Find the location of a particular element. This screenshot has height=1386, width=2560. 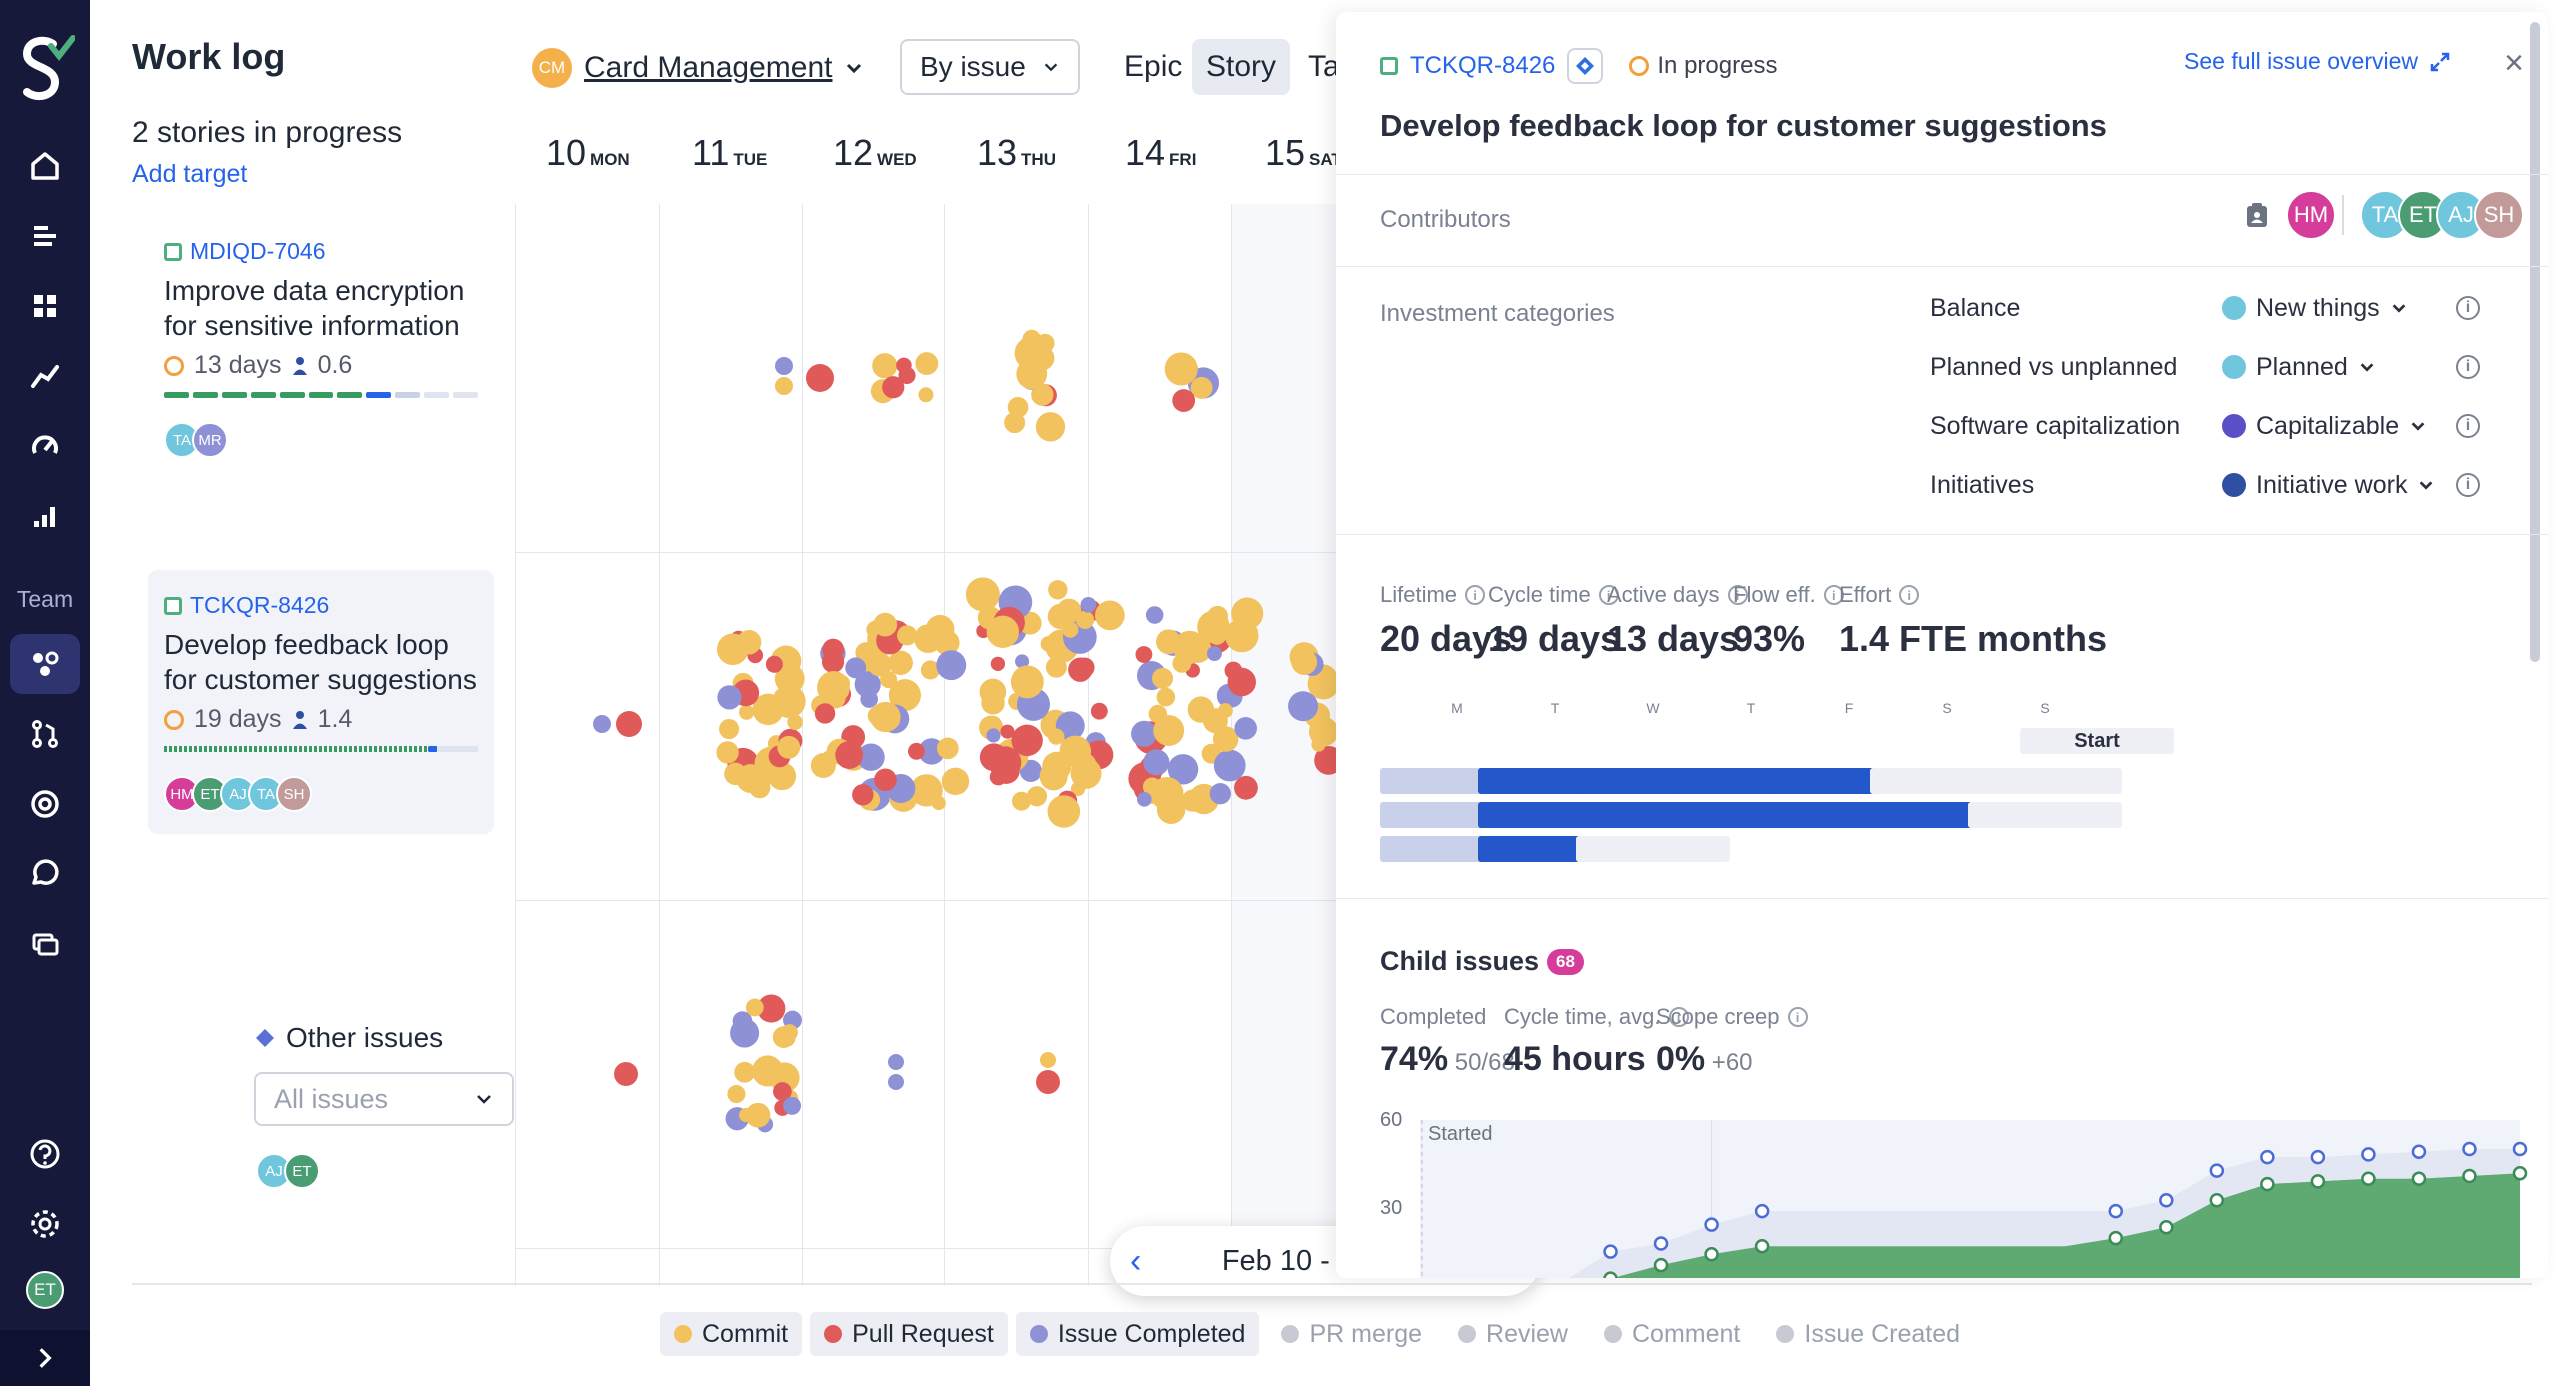

speed-icon is located at coordinates (45, 446).